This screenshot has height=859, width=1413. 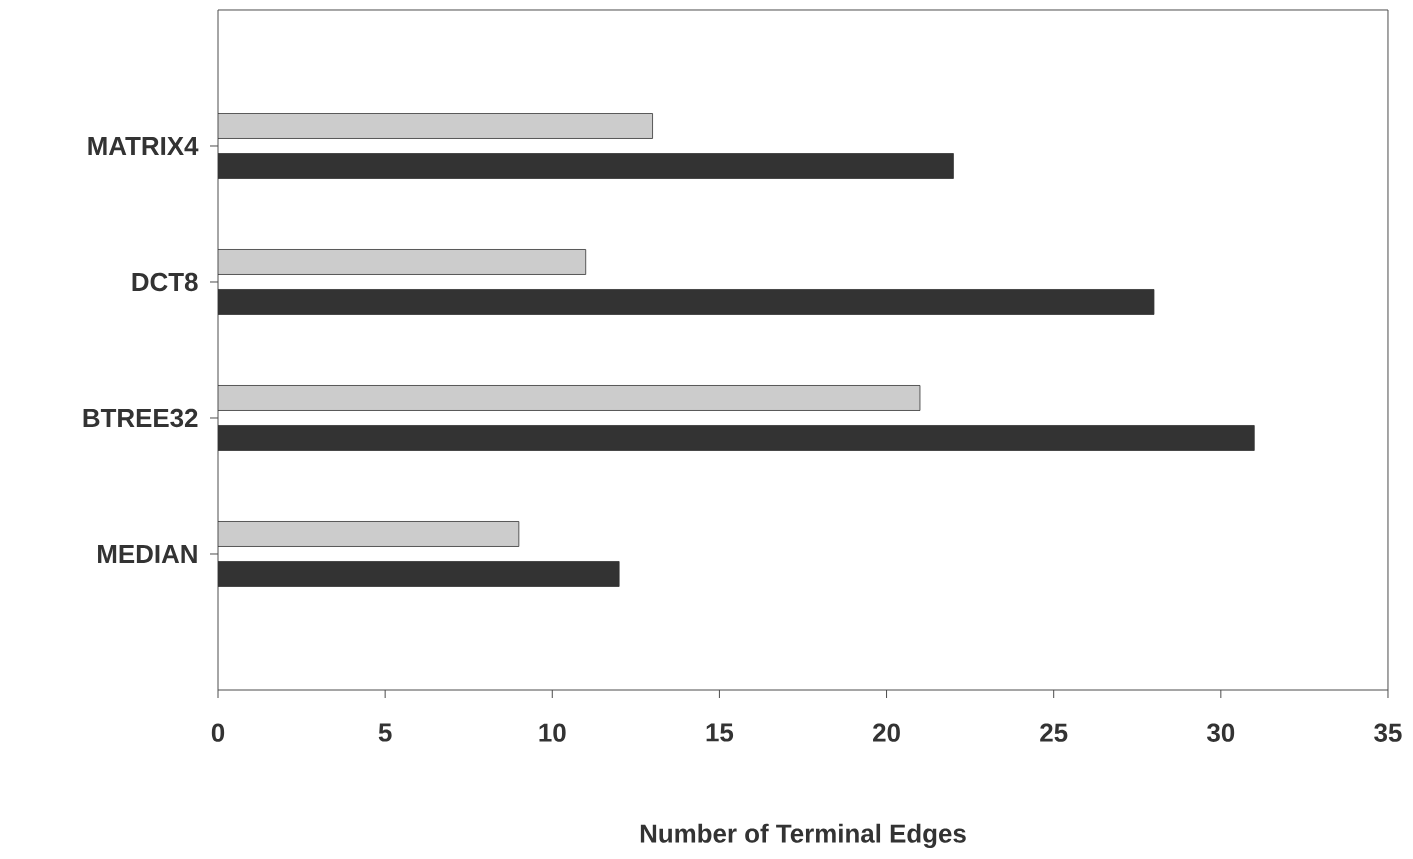 I want to click on x-axis-title: Number of Terminal Edges, so click(x=803, y=835).